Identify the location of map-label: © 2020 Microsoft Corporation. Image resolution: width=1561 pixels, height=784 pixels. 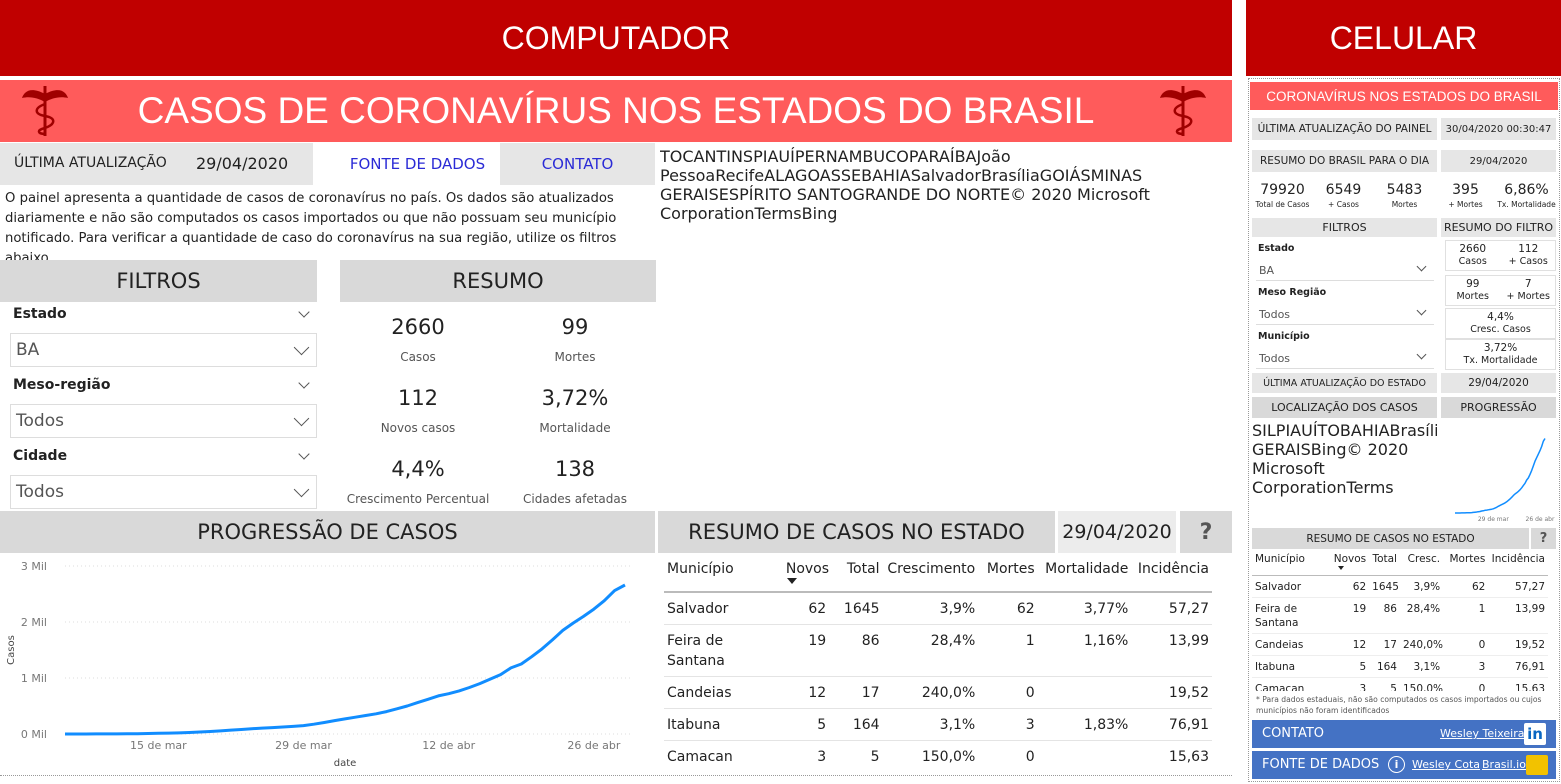
(905, 204).